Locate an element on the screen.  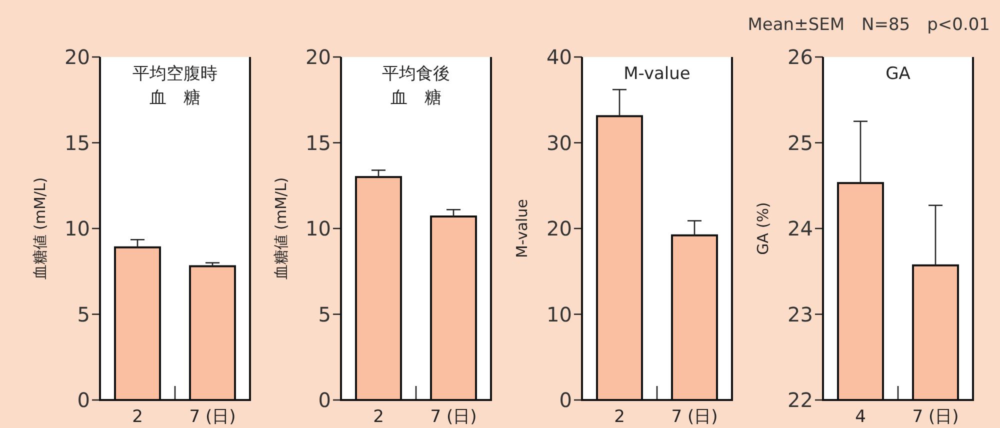
y-tick-label: 40 is located at coordinates (559, 57).